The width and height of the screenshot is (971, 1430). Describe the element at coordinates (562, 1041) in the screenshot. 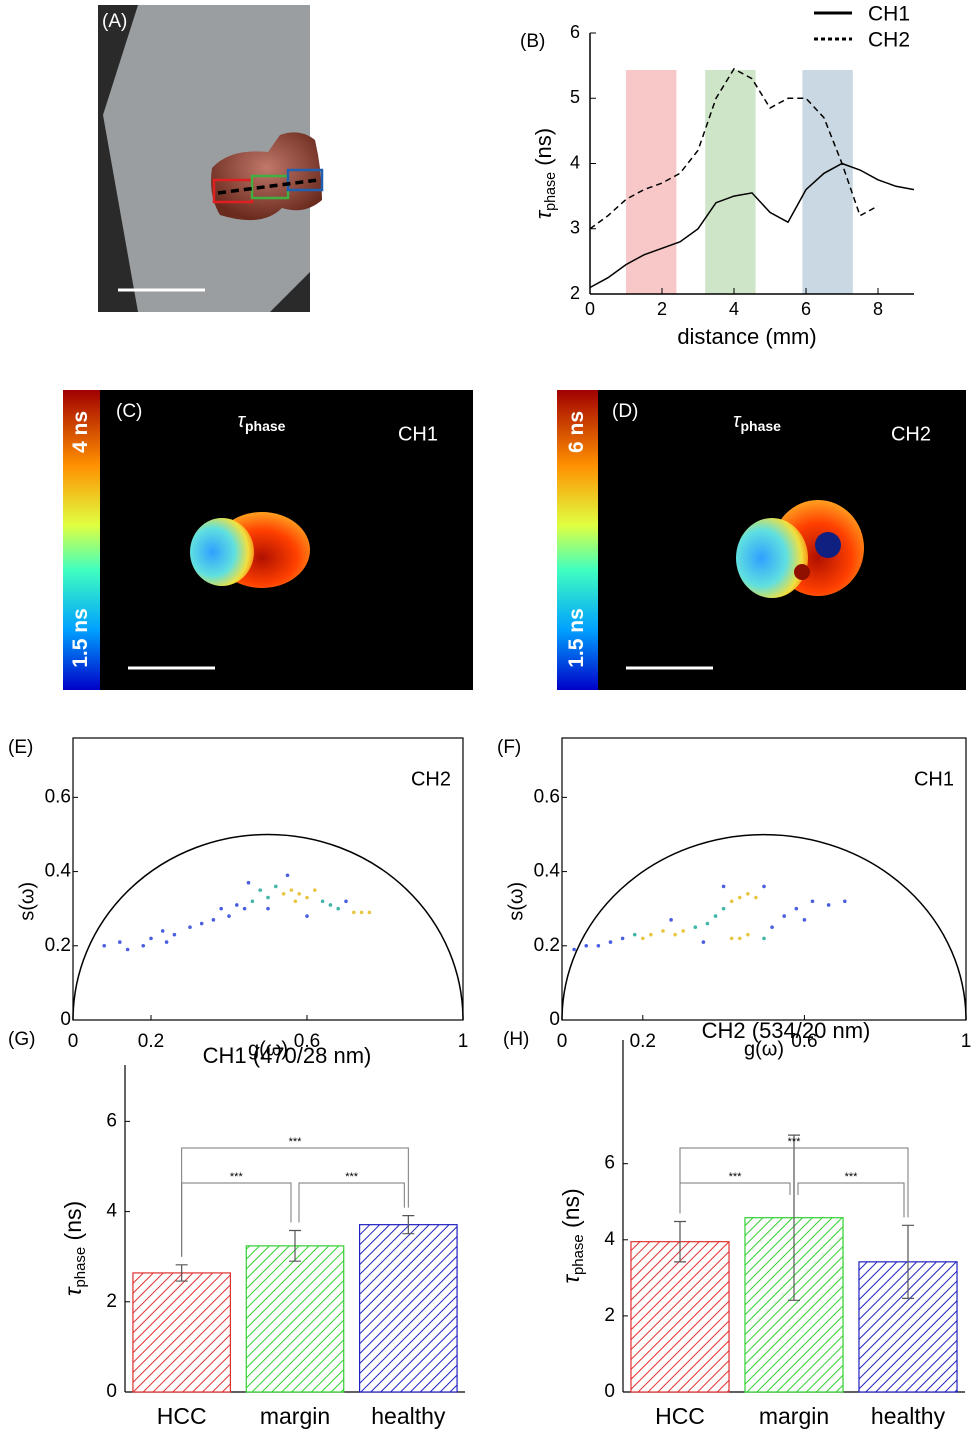

I see `x-tick-label: 0` at that location.